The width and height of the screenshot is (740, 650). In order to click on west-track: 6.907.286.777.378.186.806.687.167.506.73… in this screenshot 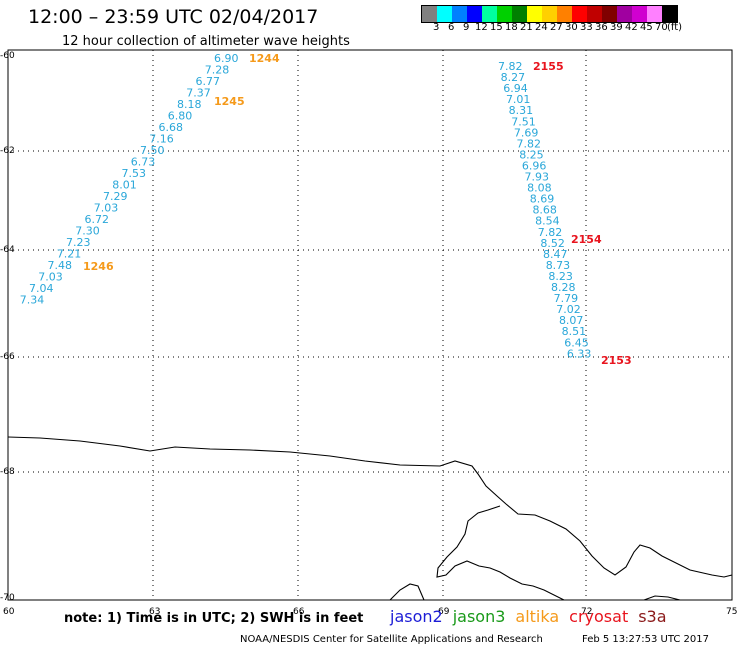, I will do `click(150, 179)`.